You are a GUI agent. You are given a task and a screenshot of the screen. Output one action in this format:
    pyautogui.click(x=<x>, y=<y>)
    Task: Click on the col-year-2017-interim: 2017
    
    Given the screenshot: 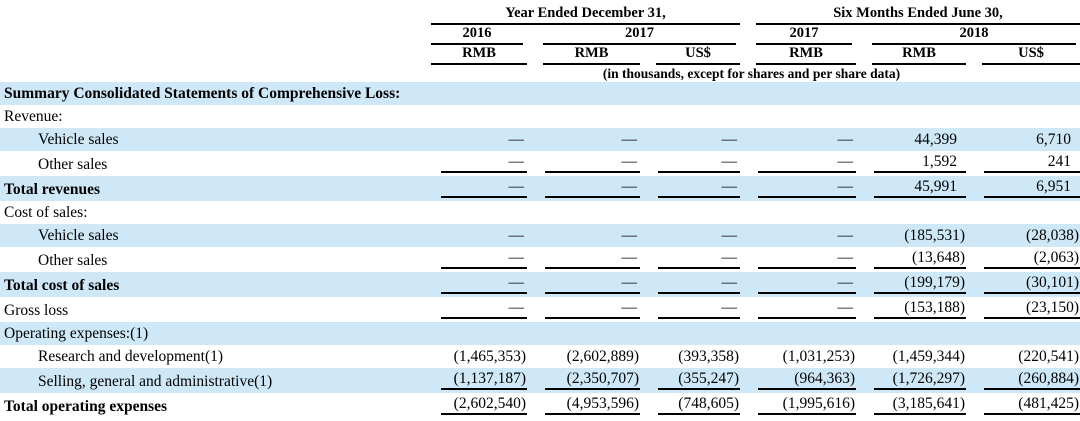 What is the action you would take?
    pyautogui.click(x=798, y=35)
    